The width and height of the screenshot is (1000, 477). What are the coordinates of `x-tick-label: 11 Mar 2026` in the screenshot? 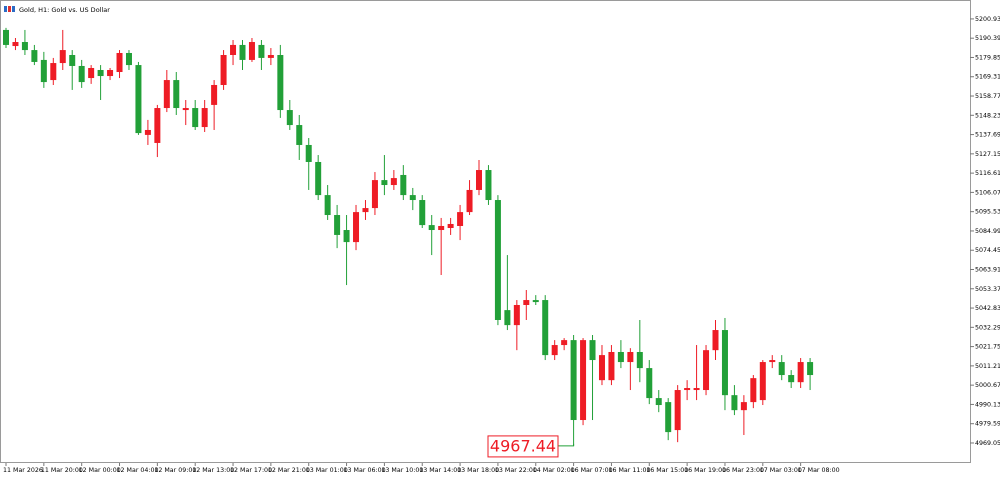 It's located at (23, 470).